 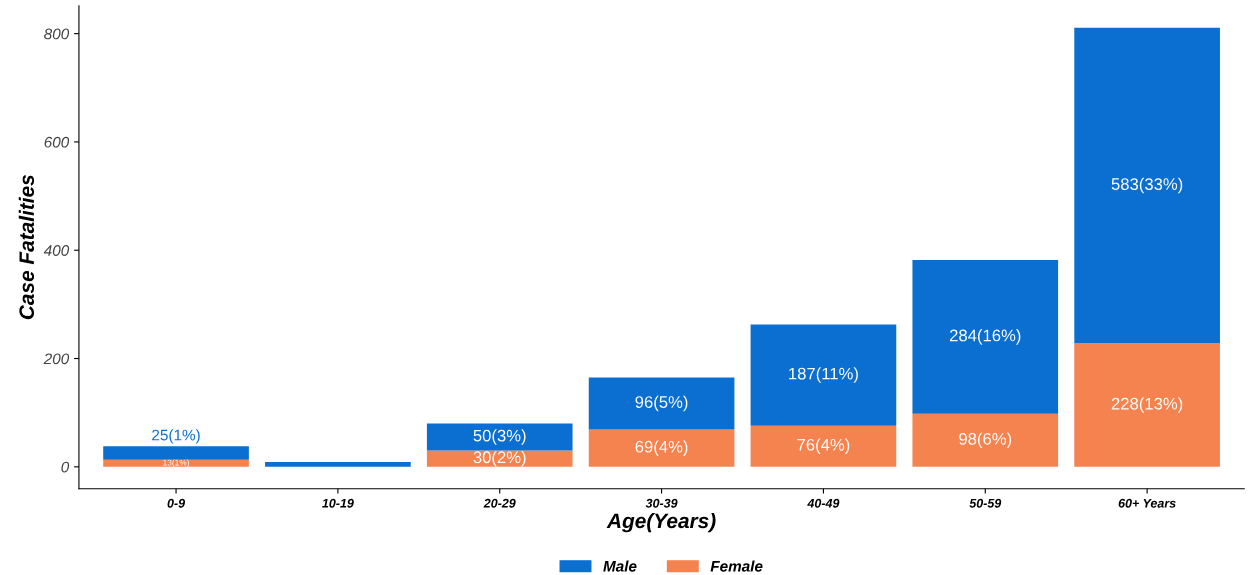 I want to click on x-tick-label: 20-29, so click(x=499, y=503).